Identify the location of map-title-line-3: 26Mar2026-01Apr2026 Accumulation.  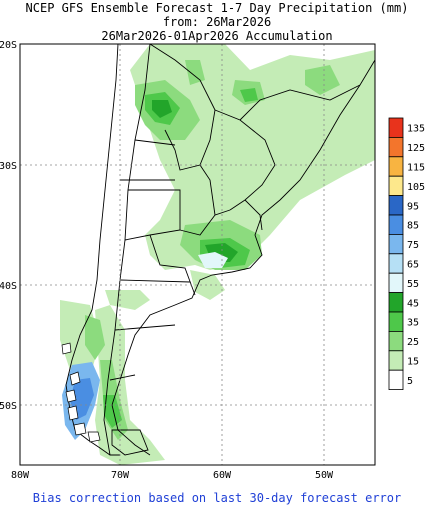
(217, 36).